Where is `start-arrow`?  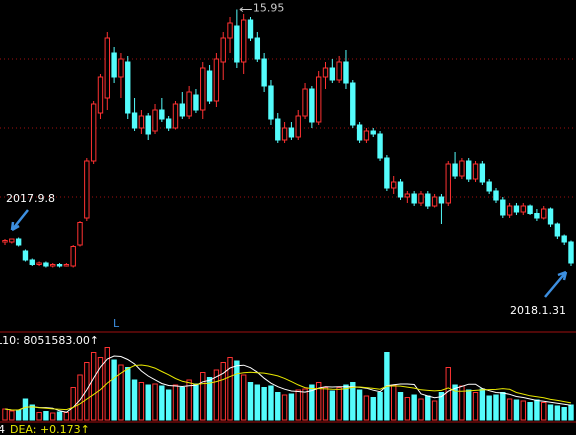 start-arrow is located at coordinates (19, 220).